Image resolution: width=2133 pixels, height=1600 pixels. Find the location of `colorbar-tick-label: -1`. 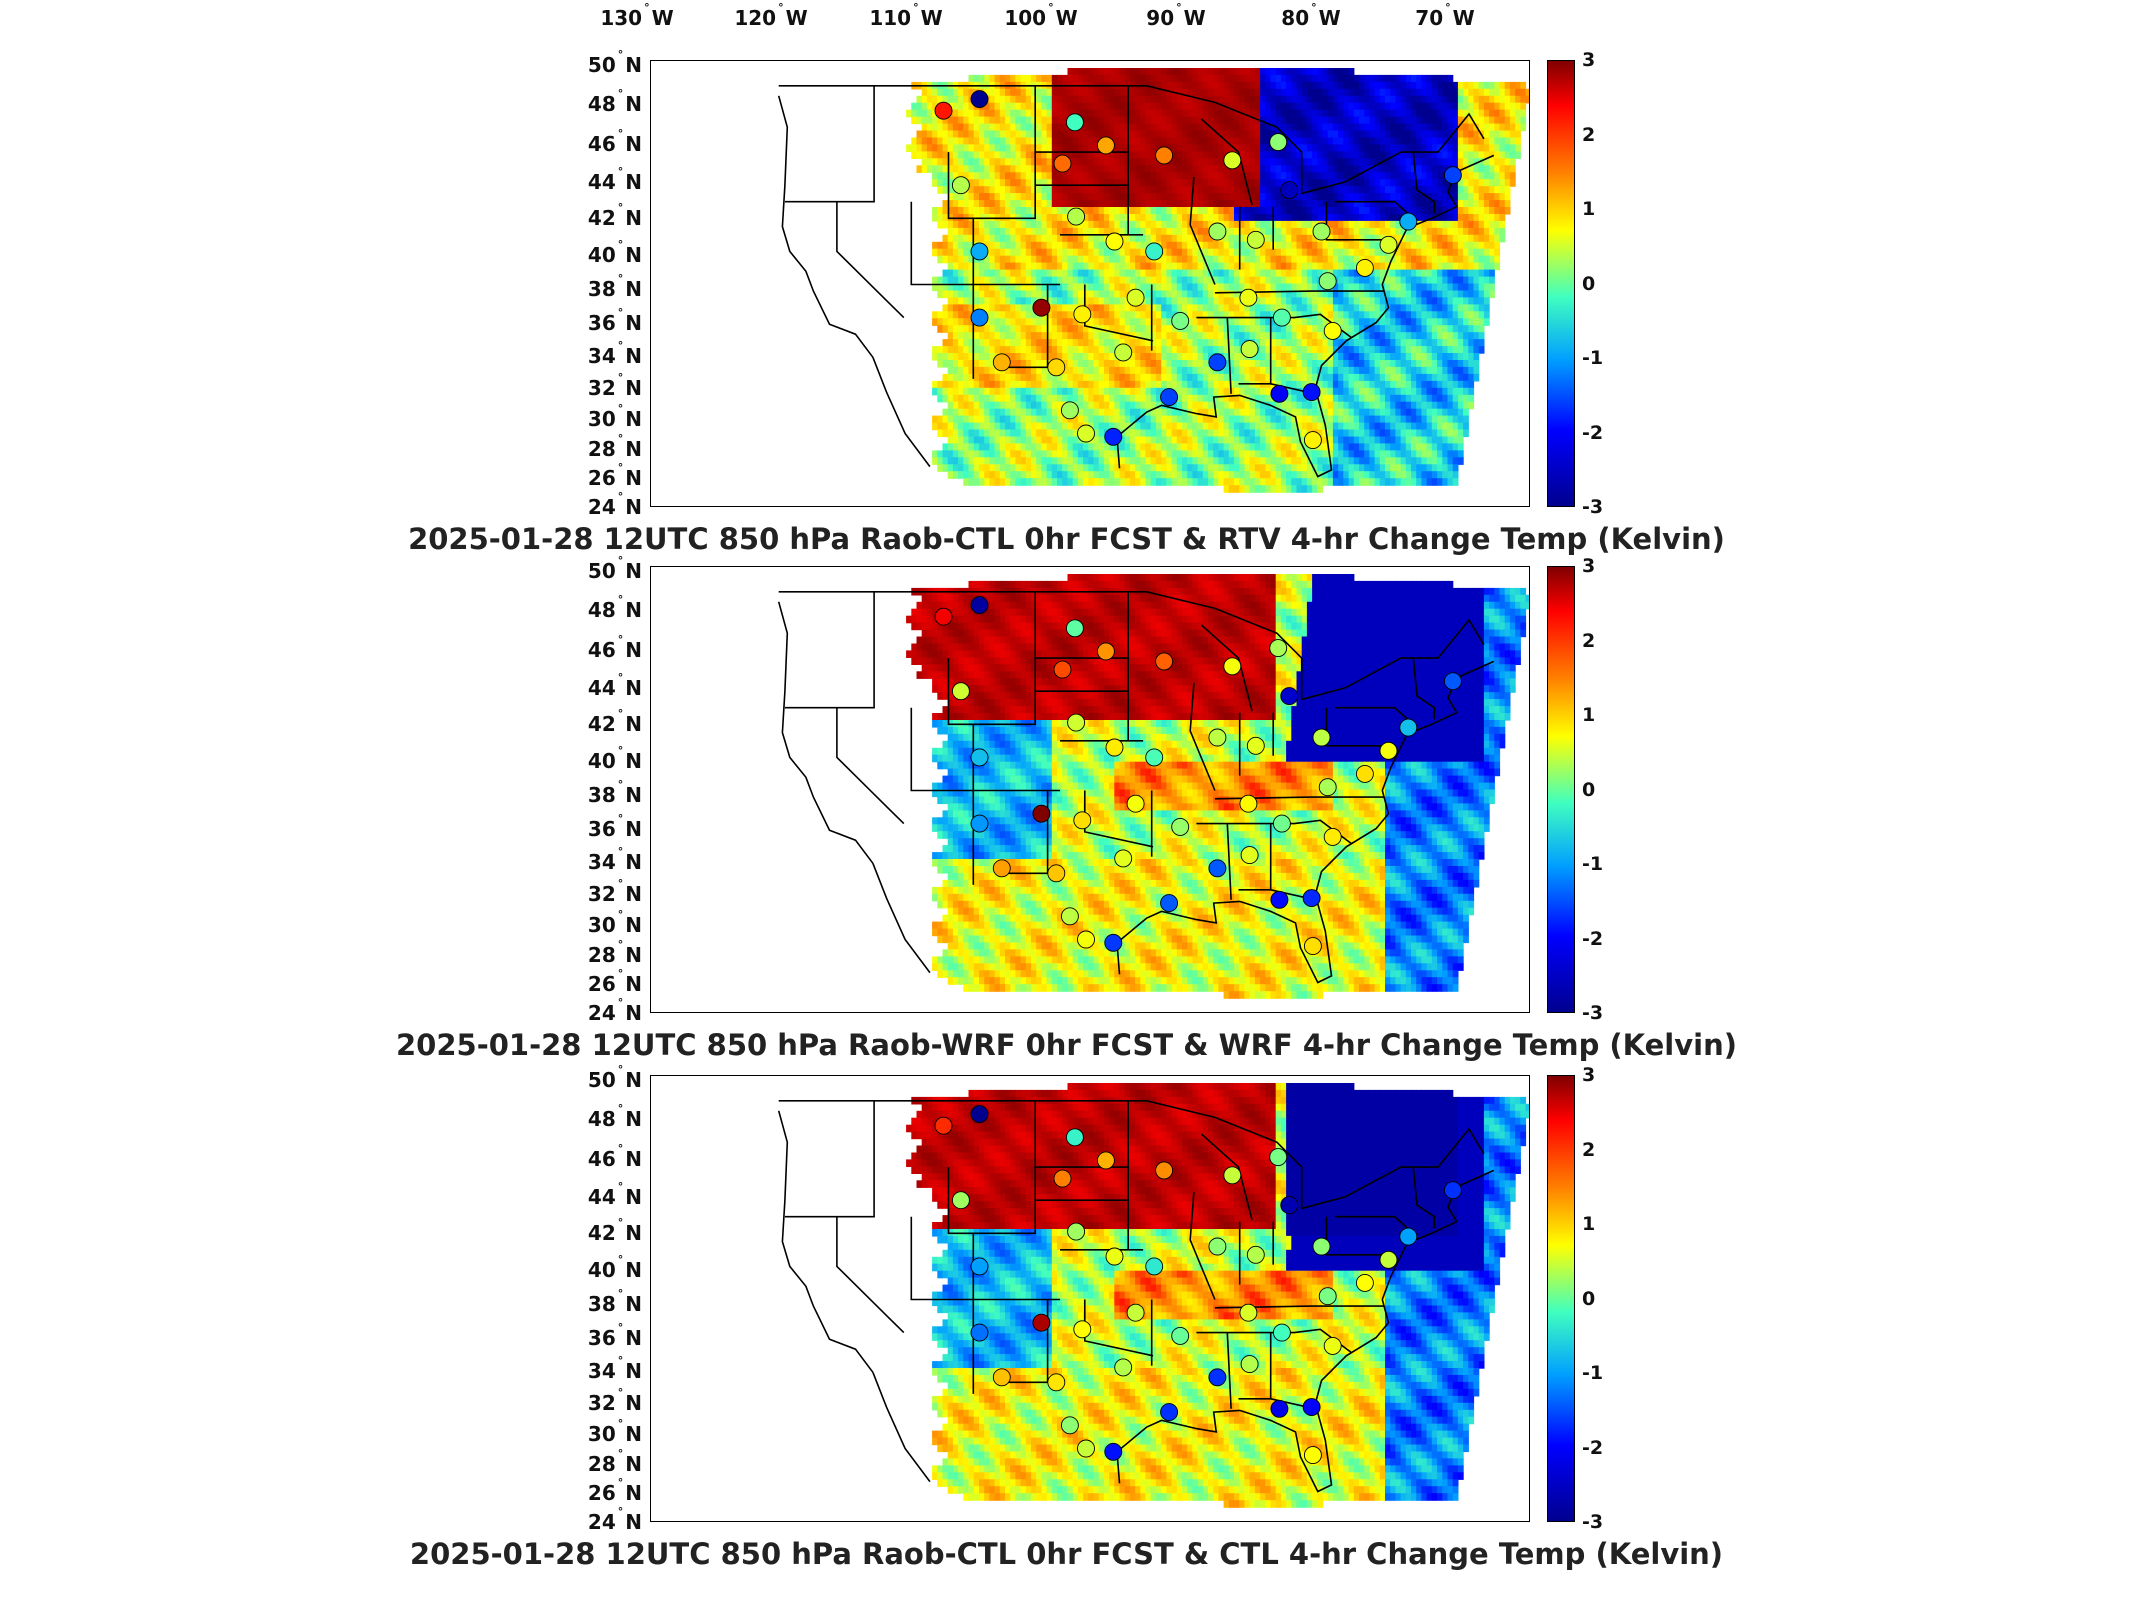

colorbar-tick-label: -1 is located at coordinates (1593, 864).